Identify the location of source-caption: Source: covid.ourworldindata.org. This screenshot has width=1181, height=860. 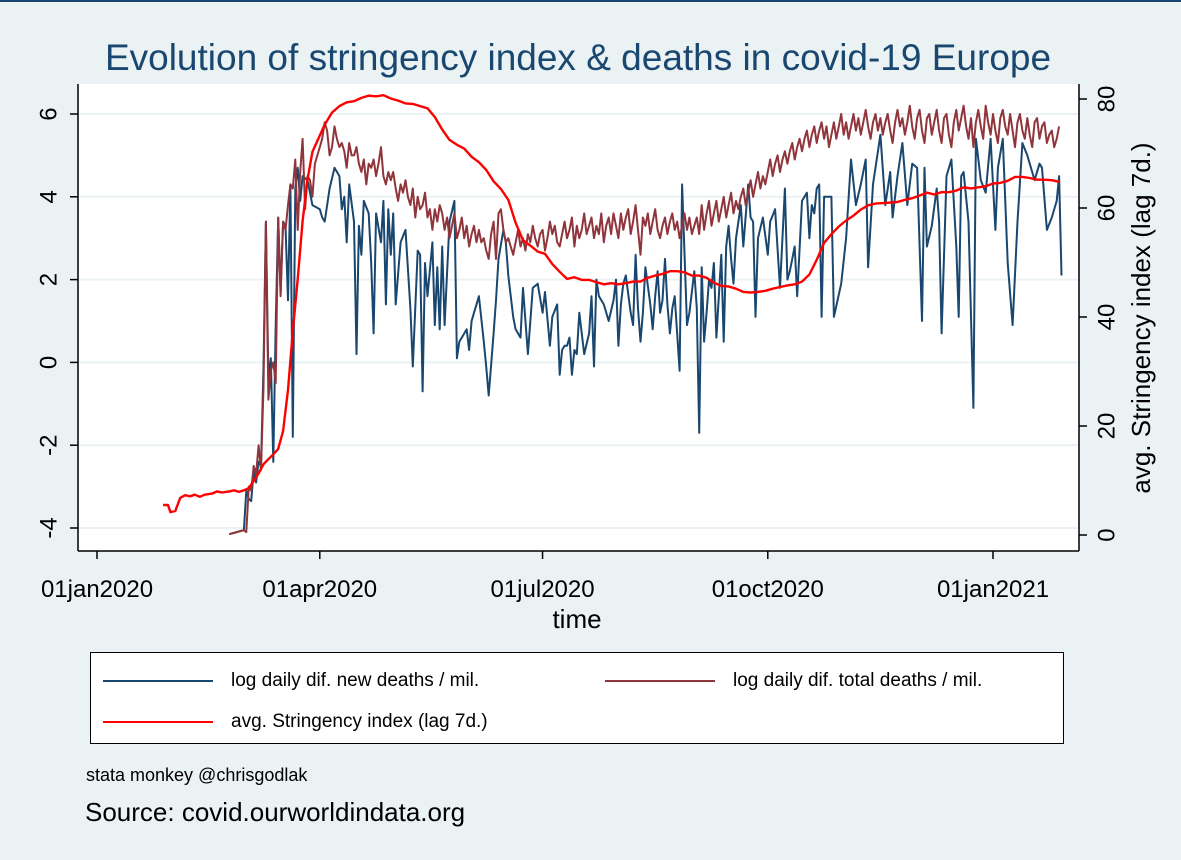
(275, 812).